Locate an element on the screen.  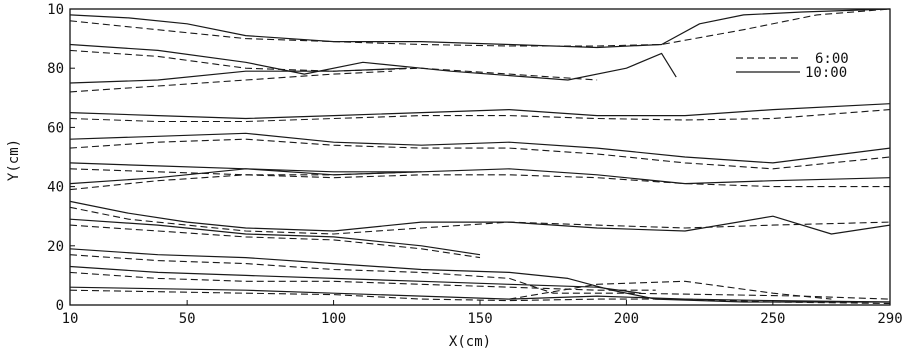
y-axis-title: Y(cm) is located at coordinates (14, 160).